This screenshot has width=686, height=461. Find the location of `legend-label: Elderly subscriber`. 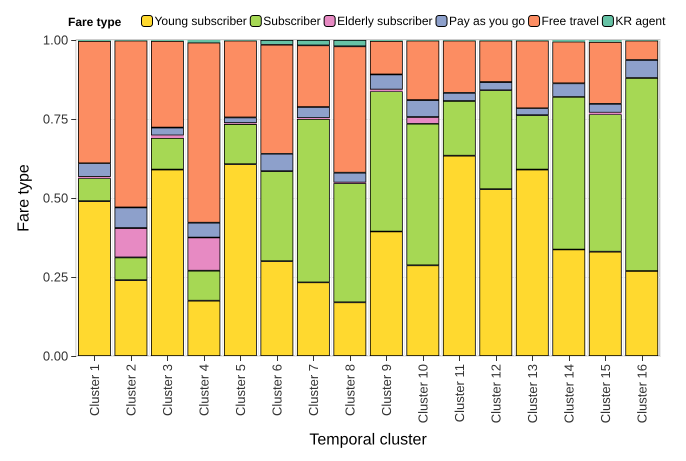

legend-label: Elderly subscriber is located at coordinates (385, 21).